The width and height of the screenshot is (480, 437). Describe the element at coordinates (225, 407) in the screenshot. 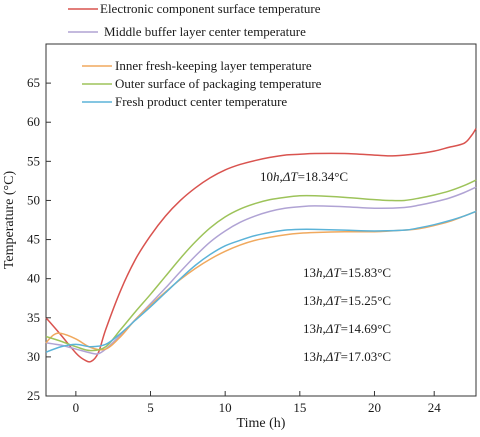

I see `x-tick-label: 10` at that location.